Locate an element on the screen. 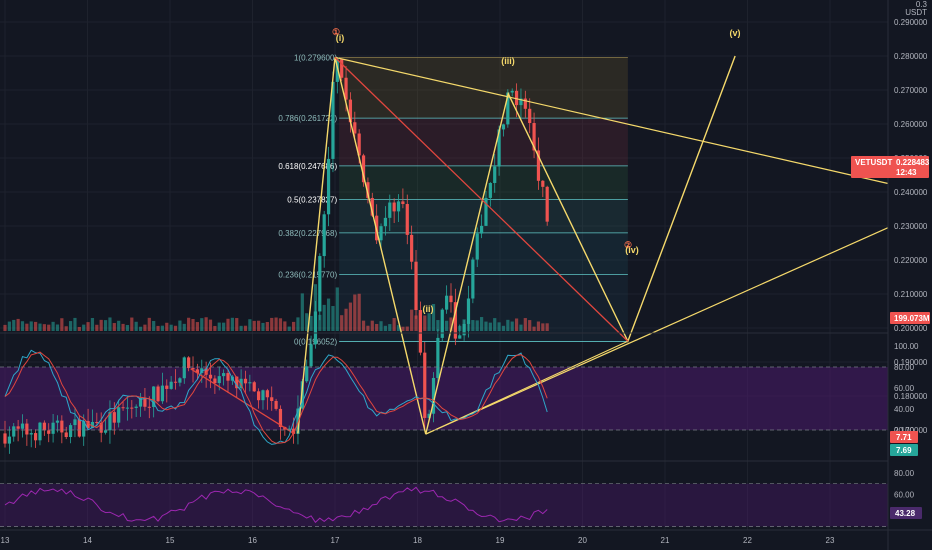 The image size is (932, 550). wave-label-iv: (iv) is located at coordinates (632, 250).